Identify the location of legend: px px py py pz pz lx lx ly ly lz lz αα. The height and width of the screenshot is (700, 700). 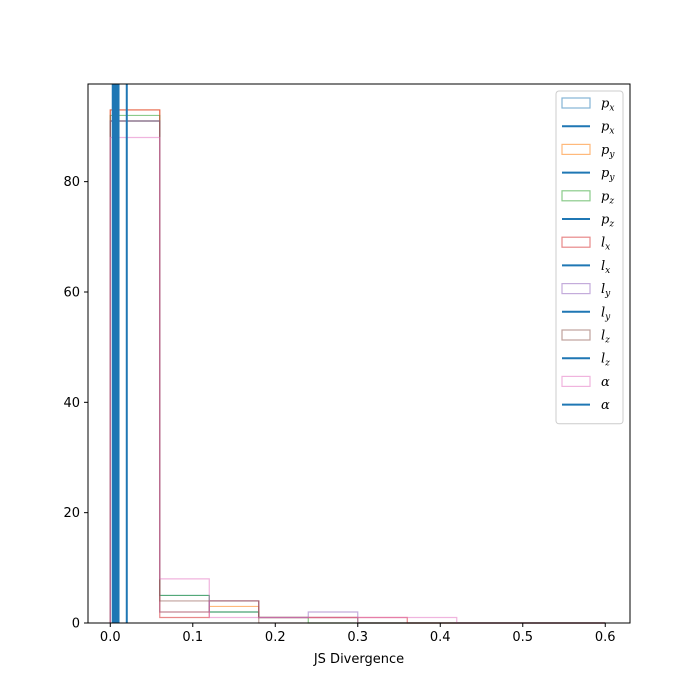
(589, 257).